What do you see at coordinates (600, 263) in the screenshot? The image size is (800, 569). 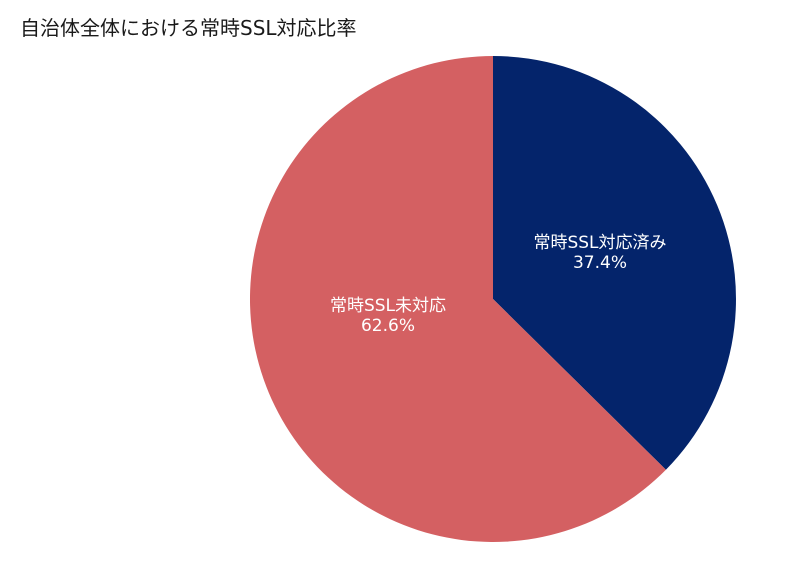 I see `slice-value-label: 37.4%` at bounding box center [600, 263].